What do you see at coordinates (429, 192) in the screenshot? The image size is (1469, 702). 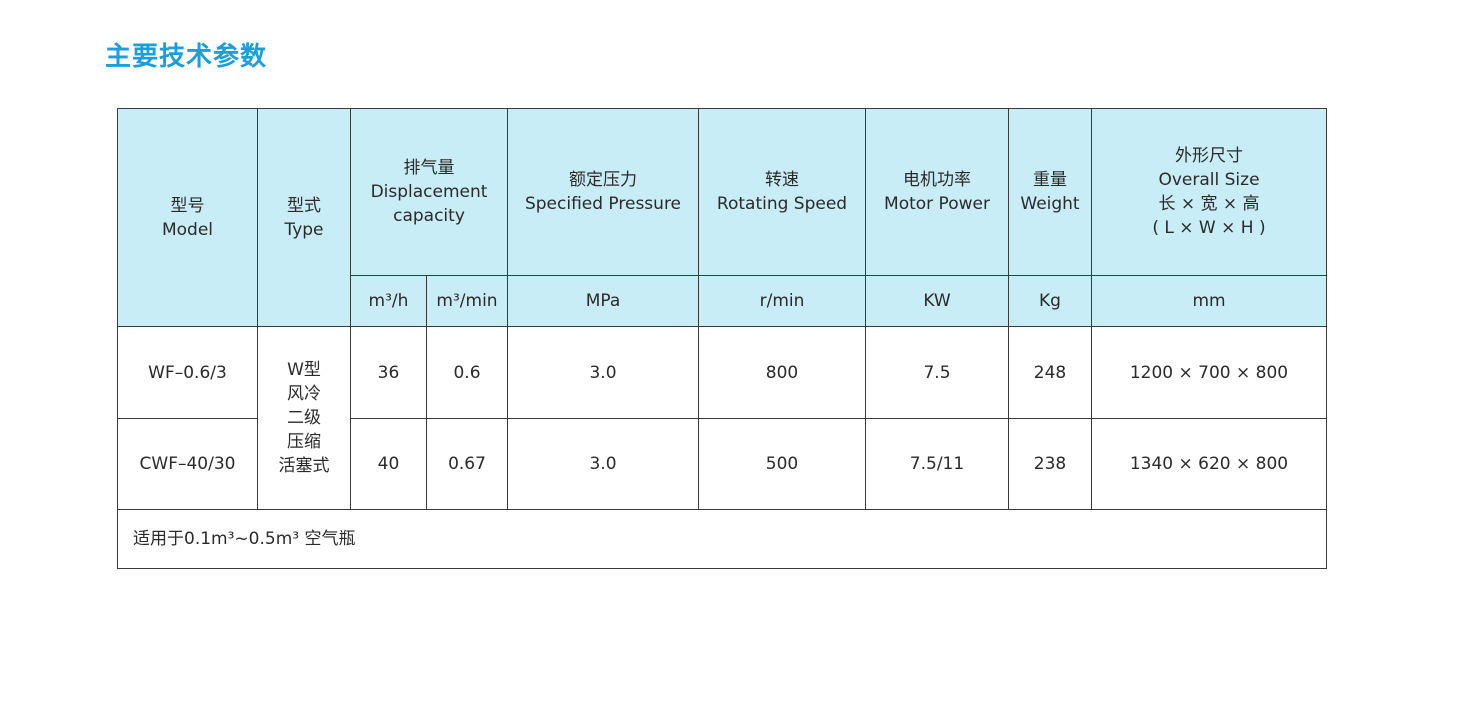 I see `header-displacement: 排气量 Displacement capacity` at bounding box center [429, 192].